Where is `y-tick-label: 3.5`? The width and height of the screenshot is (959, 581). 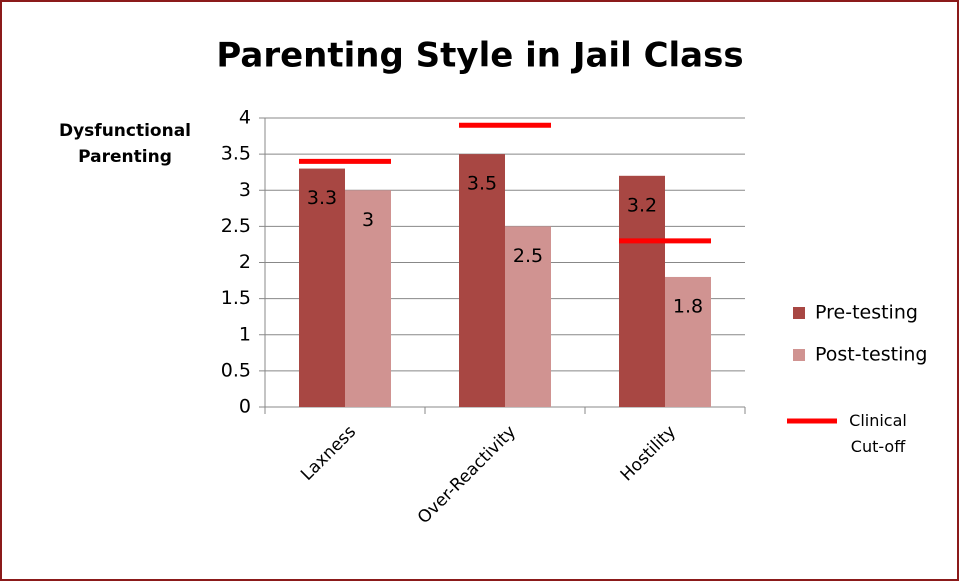
y-tick-label: 3.5 is located at coordinates (236, 154).